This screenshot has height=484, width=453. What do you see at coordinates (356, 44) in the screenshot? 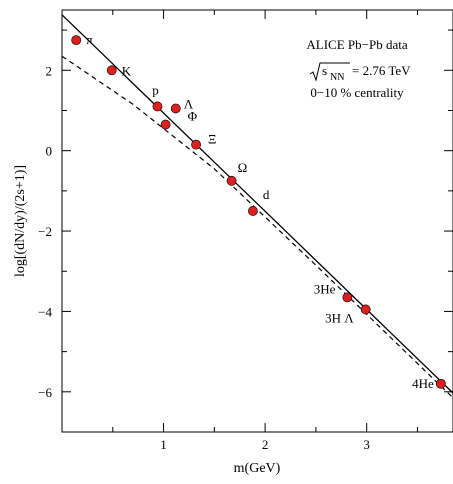
I see `annotation-line-1: ALICE Pb−Pb data` at bounding box center [356, 44].